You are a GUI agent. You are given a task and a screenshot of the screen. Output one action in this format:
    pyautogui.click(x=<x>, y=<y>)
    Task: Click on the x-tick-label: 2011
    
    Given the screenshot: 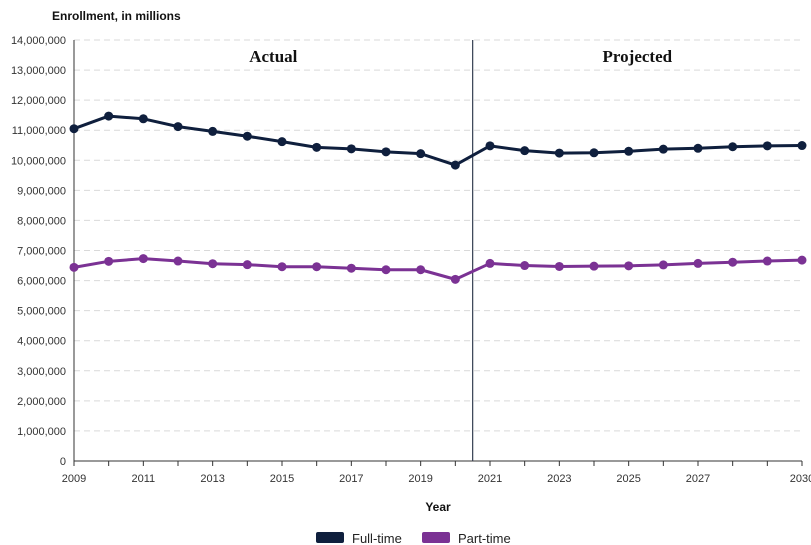 What is the action you would take?
    pyautogui.click(x=144, y=479)
    